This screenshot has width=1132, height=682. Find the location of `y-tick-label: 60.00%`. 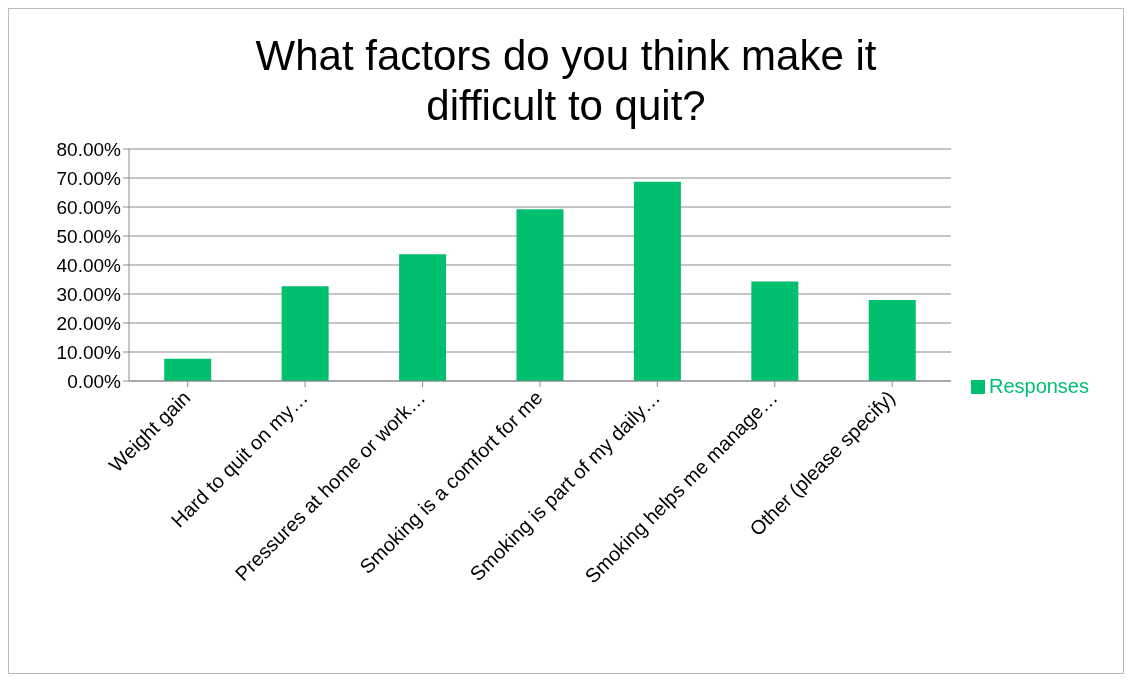

y-tick-label: 60.00% is located at coordinates (89, 207).